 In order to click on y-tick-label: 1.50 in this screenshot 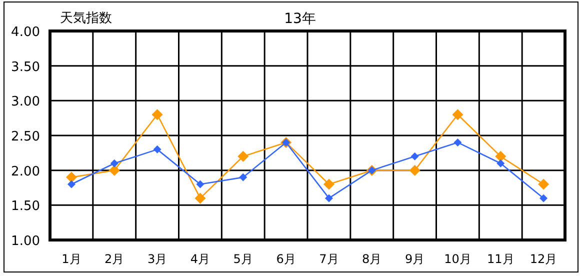, I will do `click(25, 206)`.